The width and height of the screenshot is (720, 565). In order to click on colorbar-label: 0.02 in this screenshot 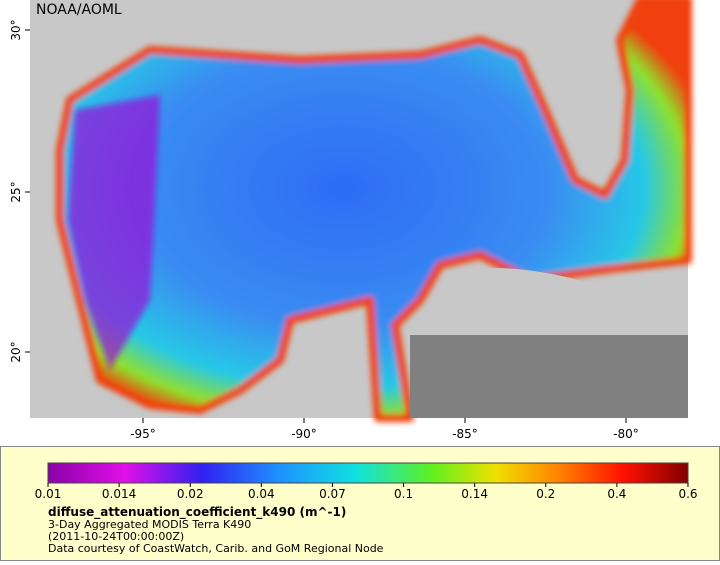, I will do `click(190, 494)`.